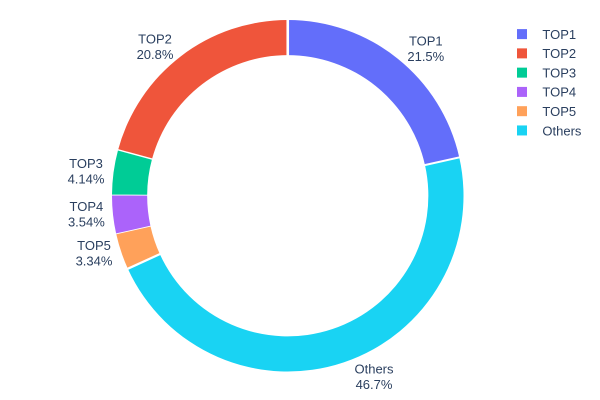 This screenshot has height=400, width=600. What do you see at coordinates (374, 384) in the screenshot?
I see `svg-text: 46.7%` at bounding box center [374, 384].